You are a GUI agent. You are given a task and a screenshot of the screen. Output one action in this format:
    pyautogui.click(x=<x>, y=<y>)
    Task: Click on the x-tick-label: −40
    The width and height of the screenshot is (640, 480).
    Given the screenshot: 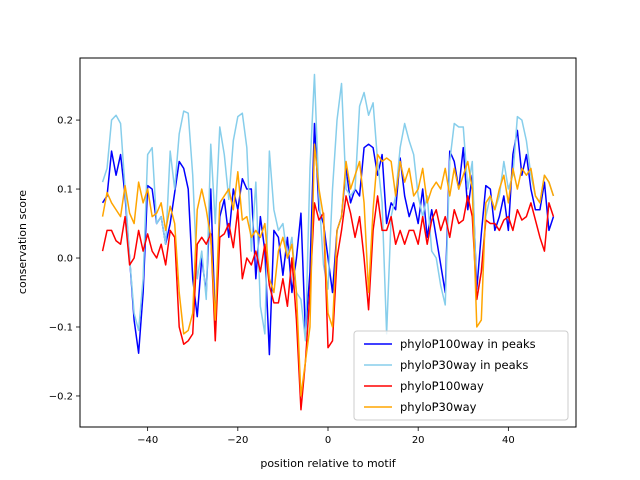 What is the action you would take?
    pyautogui.click(x=147, y=440)
    